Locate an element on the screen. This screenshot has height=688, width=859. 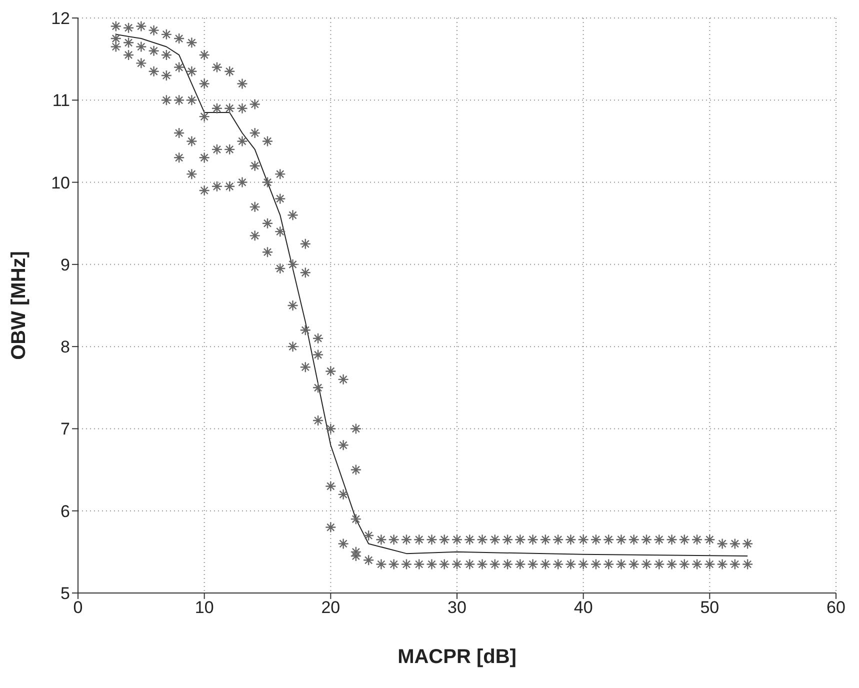
x-tick-label: 50 is located at coordinates (710, 608).